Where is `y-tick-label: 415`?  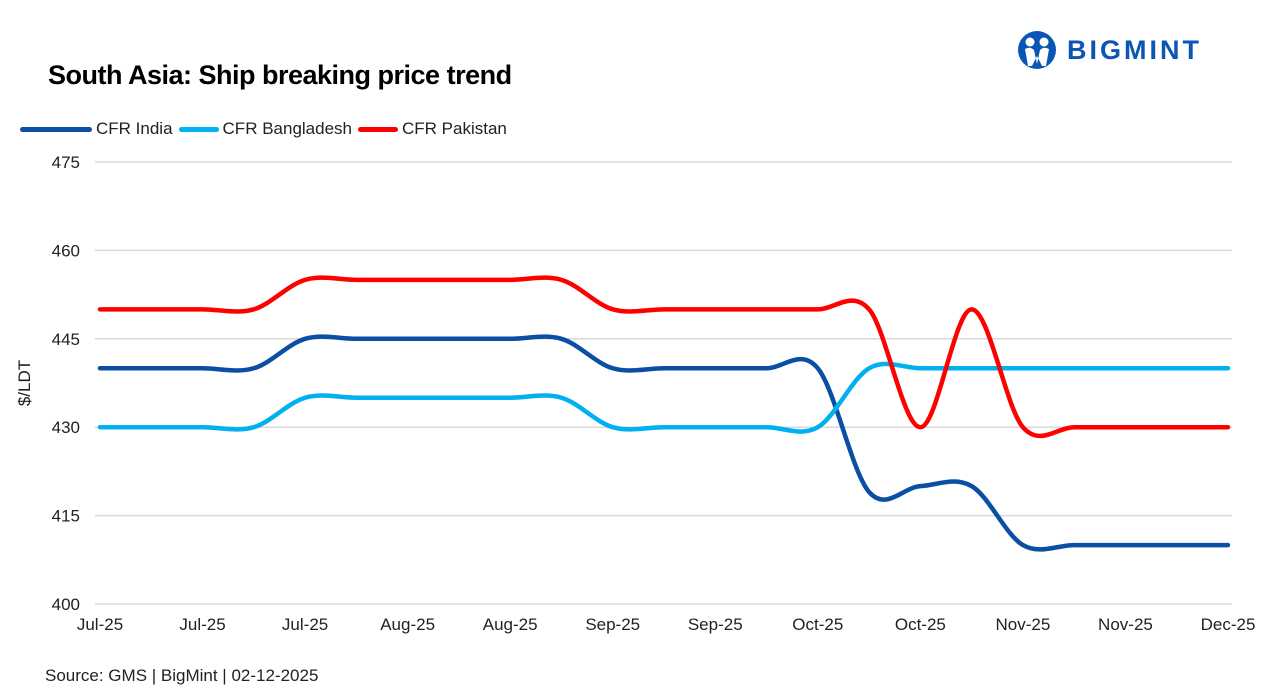 y-tick-label: 415 is located at coordinates (66, 516).